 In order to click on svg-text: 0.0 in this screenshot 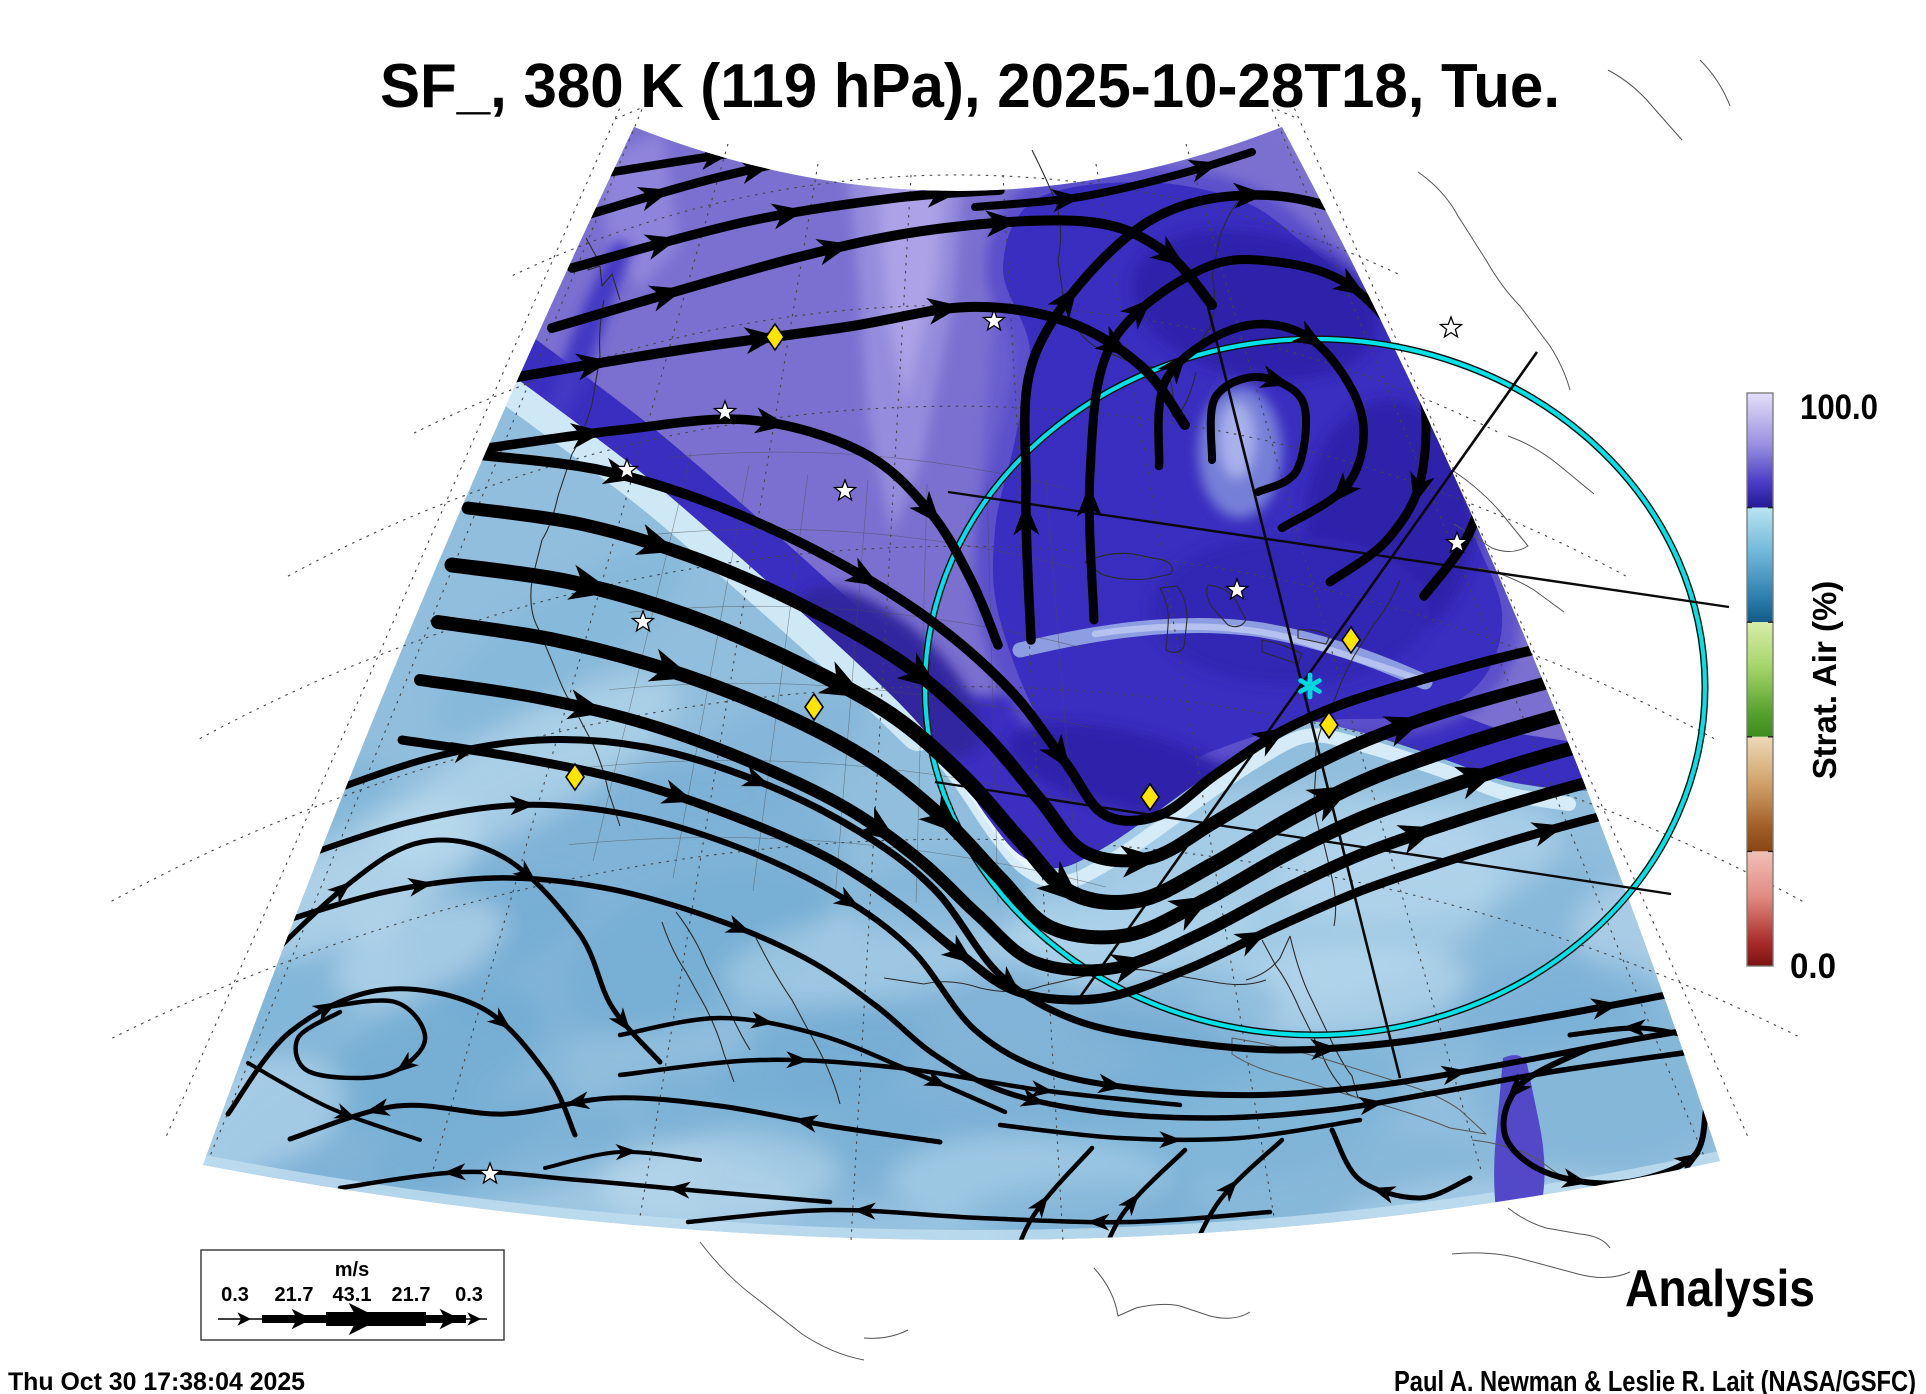, I will do `click(1813, 966)`.